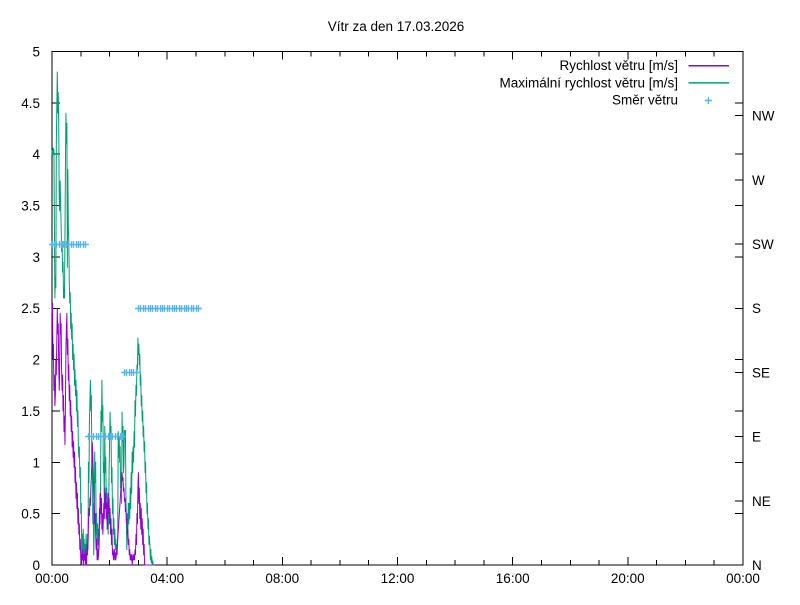  What do you see at coordinates (763, 244) in the screenshot?
I see `svg-text: SW` at bounding box center [763, 244].